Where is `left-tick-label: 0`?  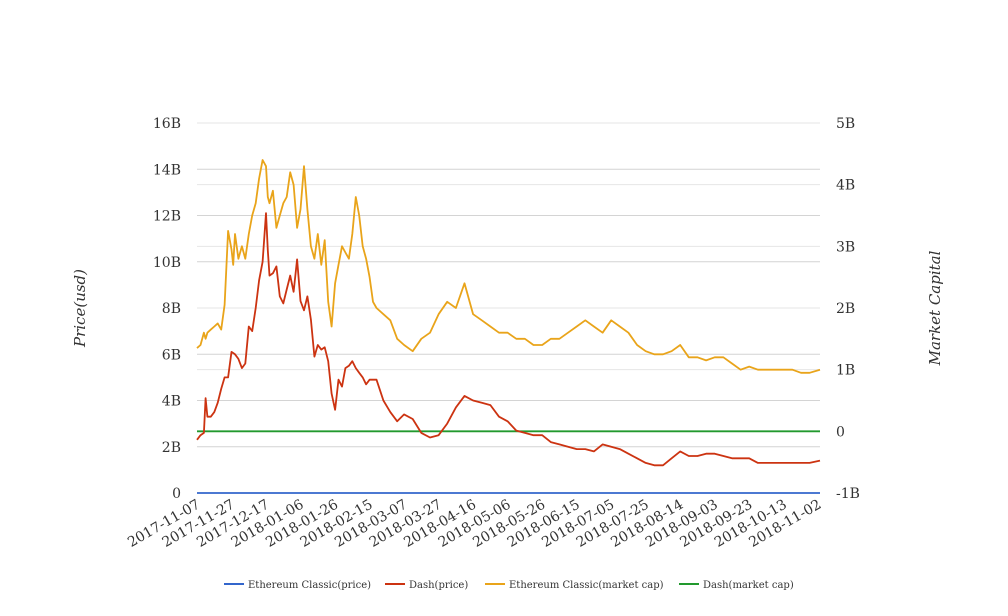 left-tick-label: 0 is located at coordinates (176, 494).